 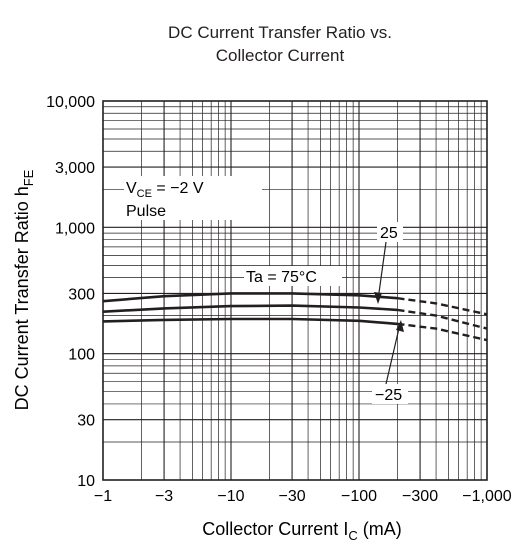 I want to click on t25-arrow-line, so click(x=382, y=271).